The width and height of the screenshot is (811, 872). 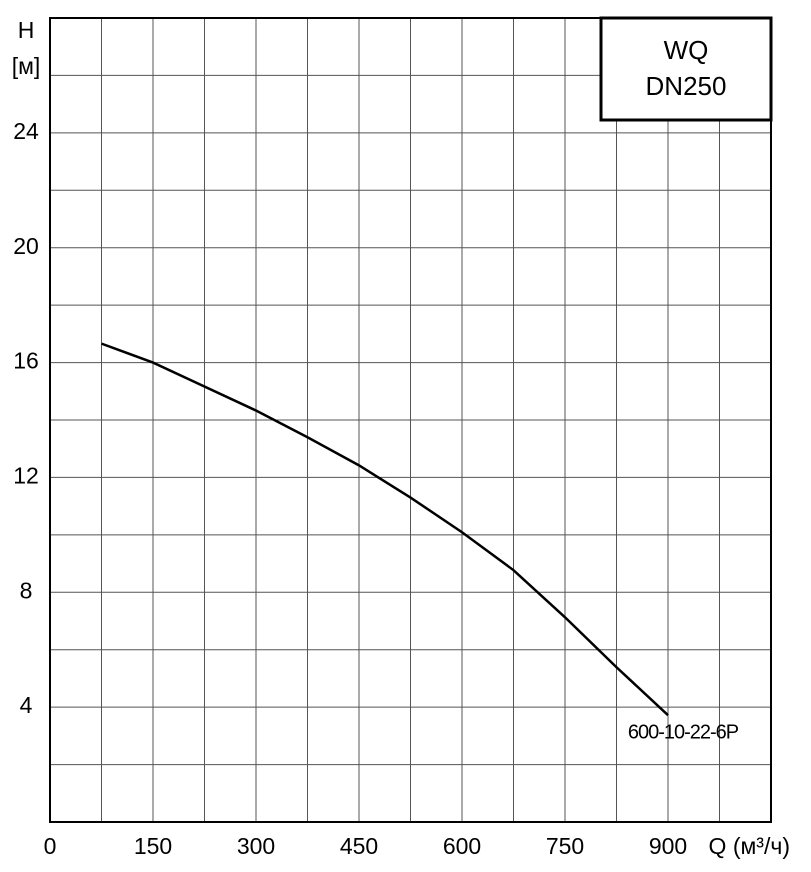 I want to click on chart-title: WQ, so click(x=686, y=50).